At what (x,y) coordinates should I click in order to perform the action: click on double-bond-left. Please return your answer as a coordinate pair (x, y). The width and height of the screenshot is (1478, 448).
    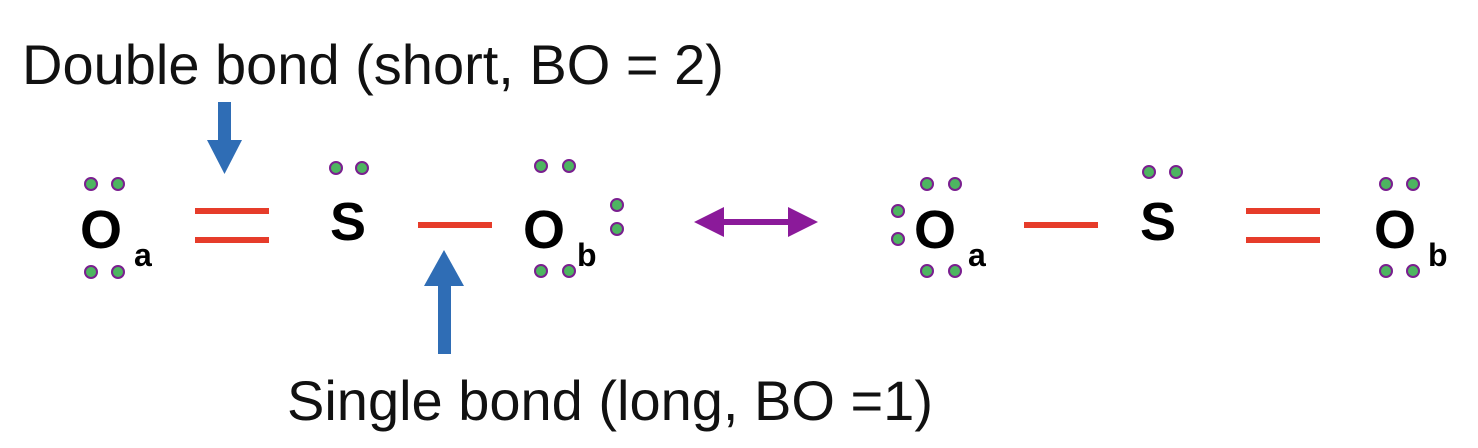
    Looking at the image, I should click on (232, 225).